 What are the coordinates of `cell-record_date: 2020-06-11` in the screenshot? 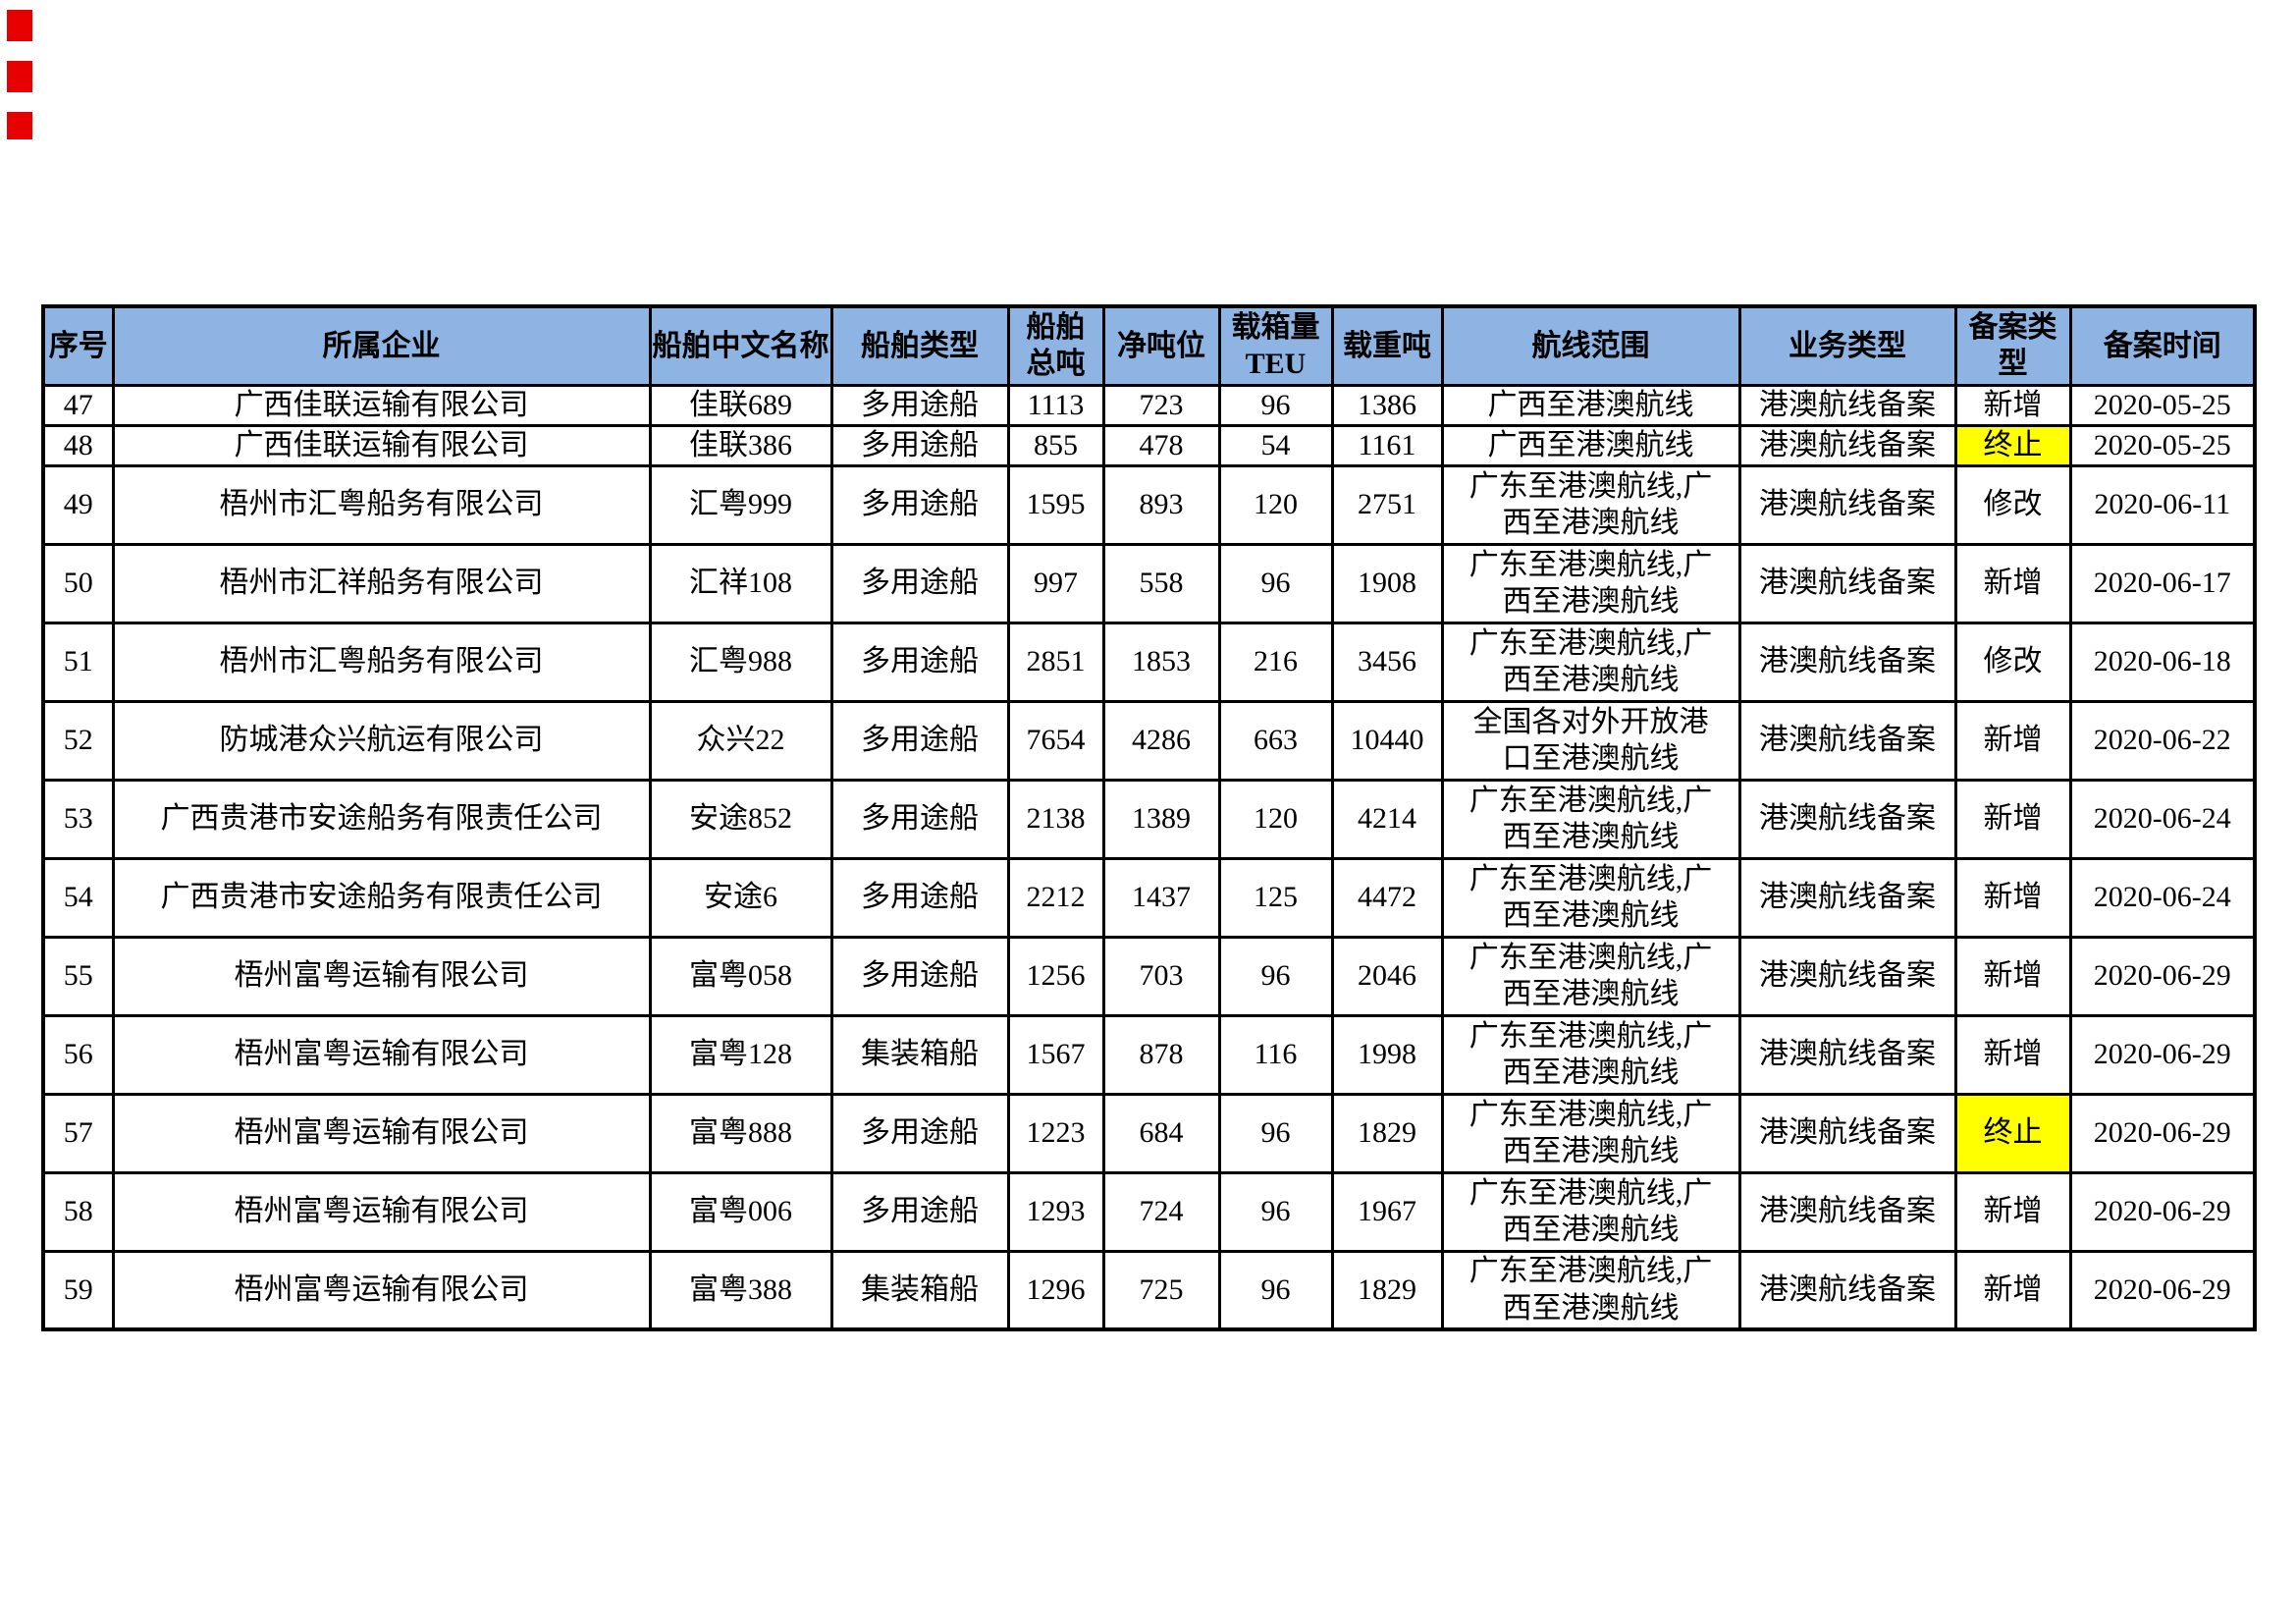 It's located at (2162, 504).